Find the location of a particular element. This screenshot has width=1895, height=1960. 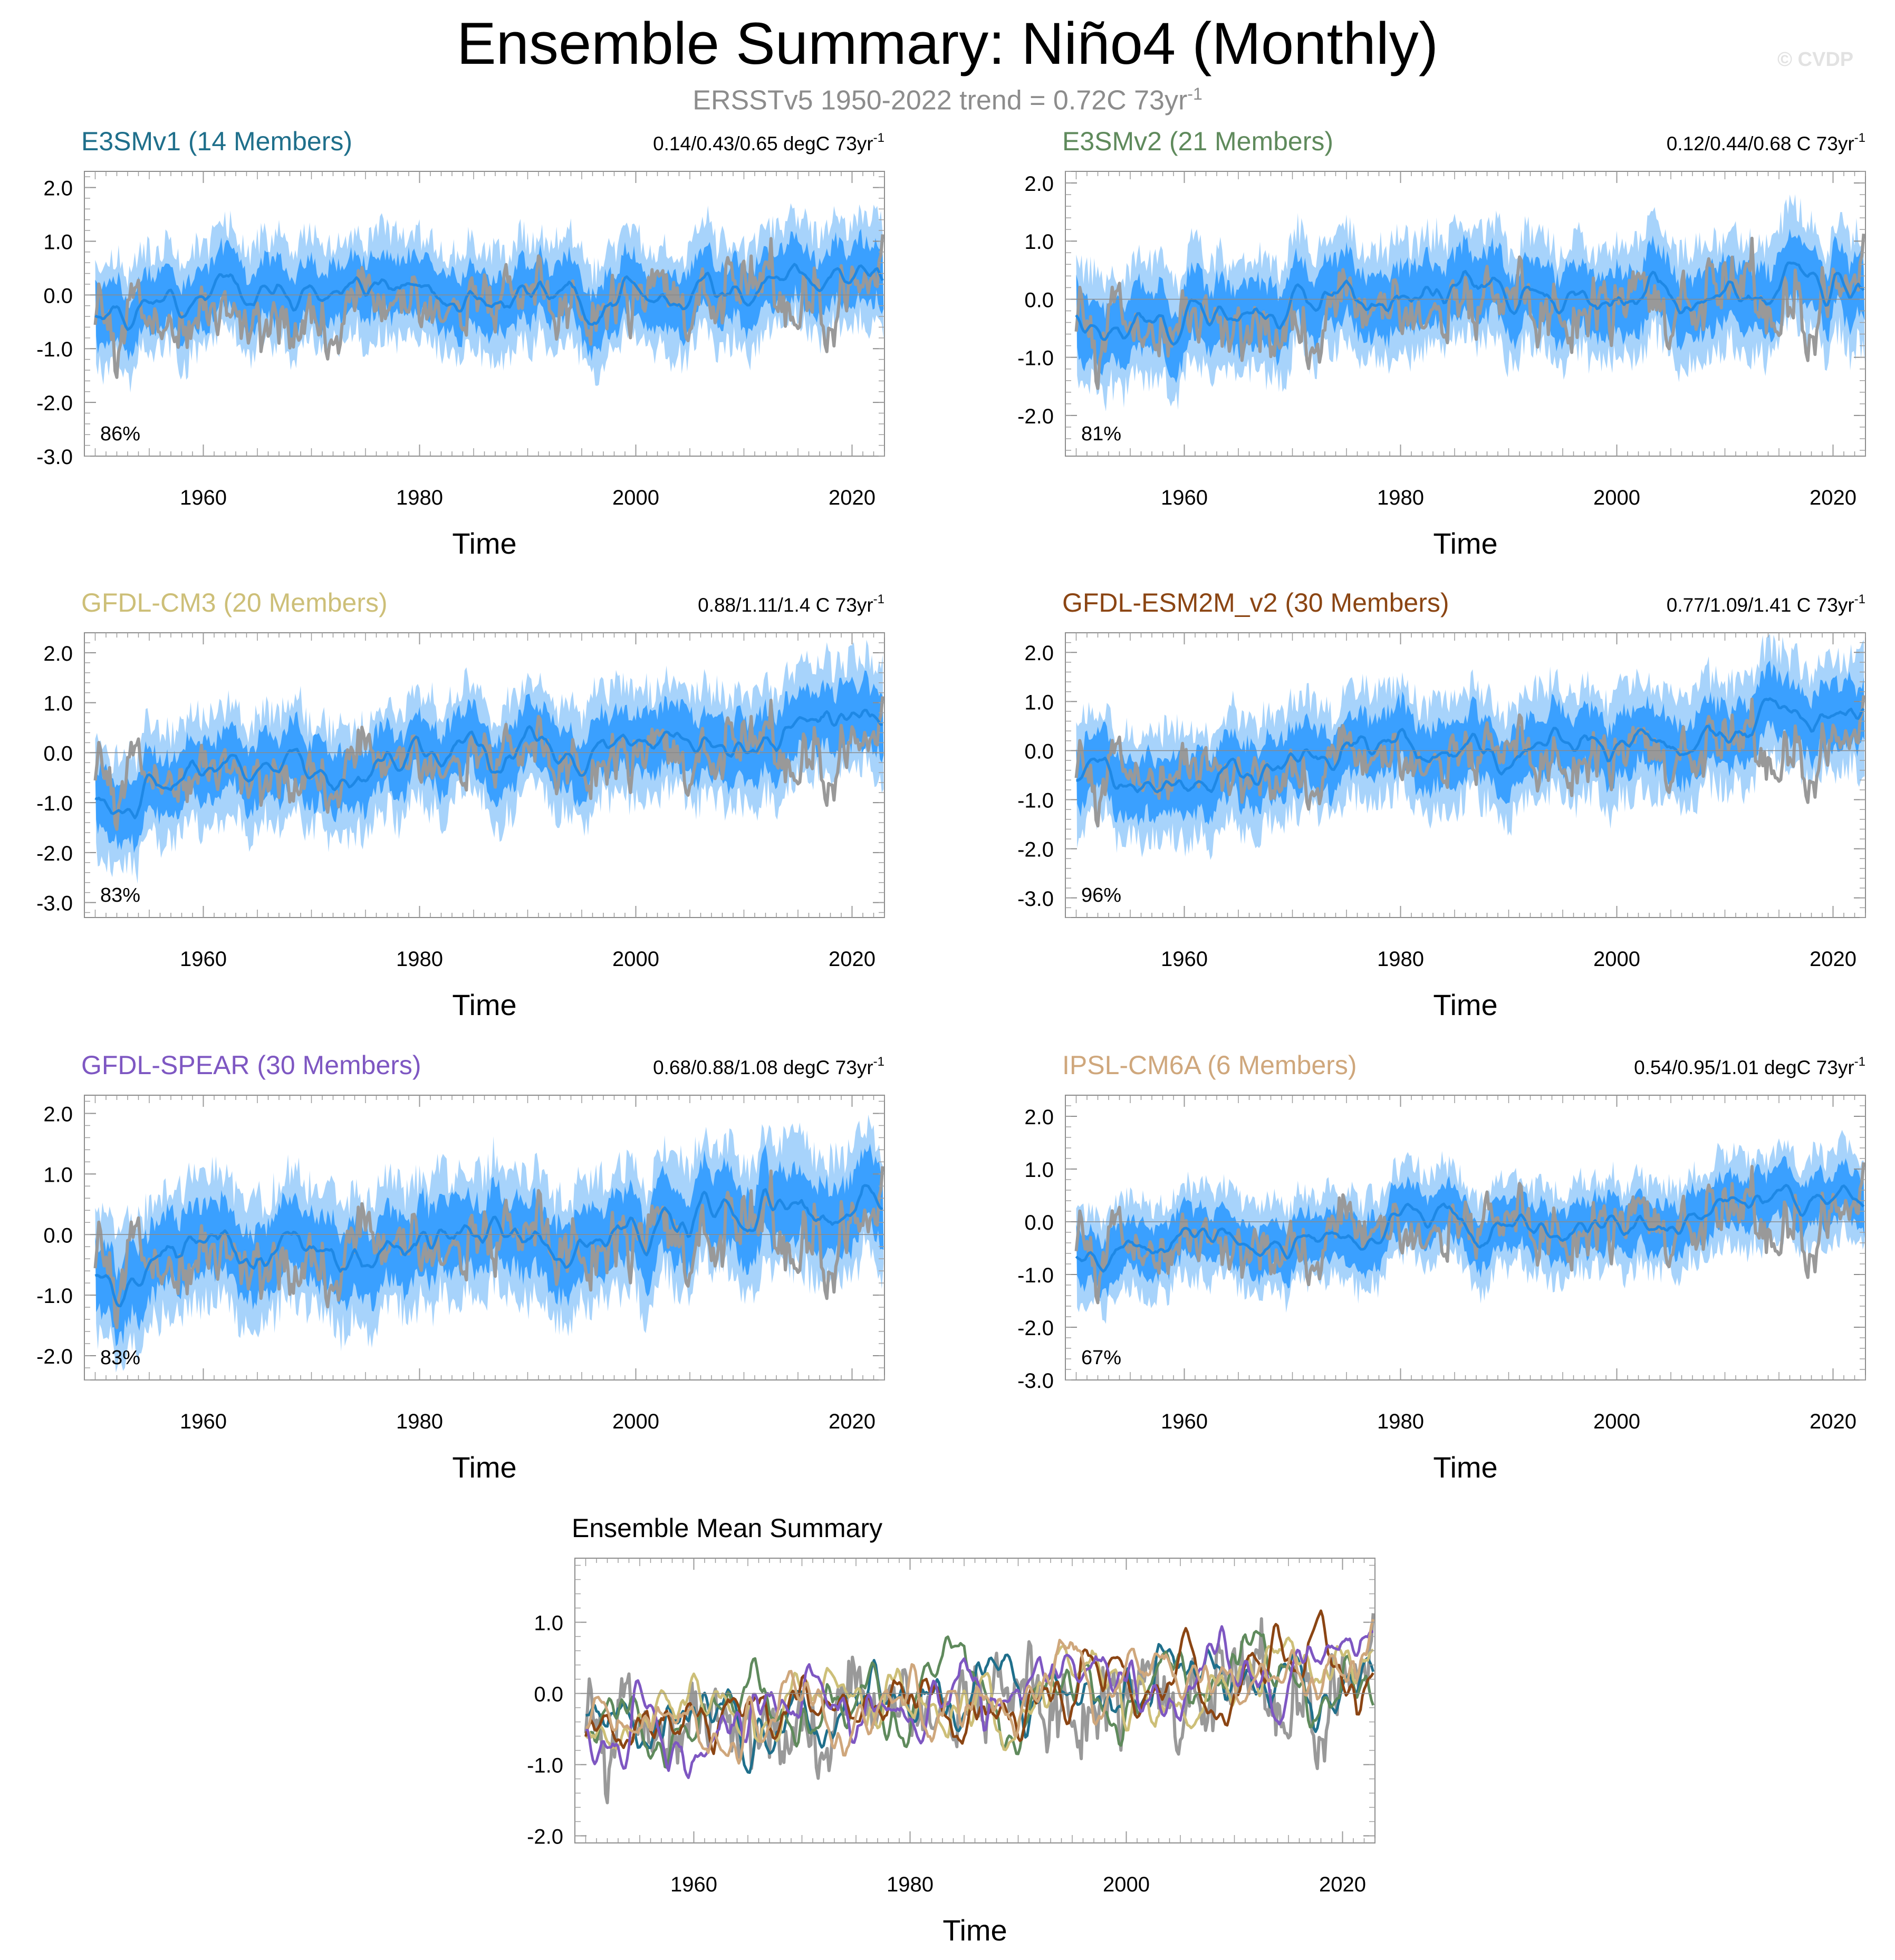

chart-title: Ensemble Mean Summary is located at coordinates (727, 1528).